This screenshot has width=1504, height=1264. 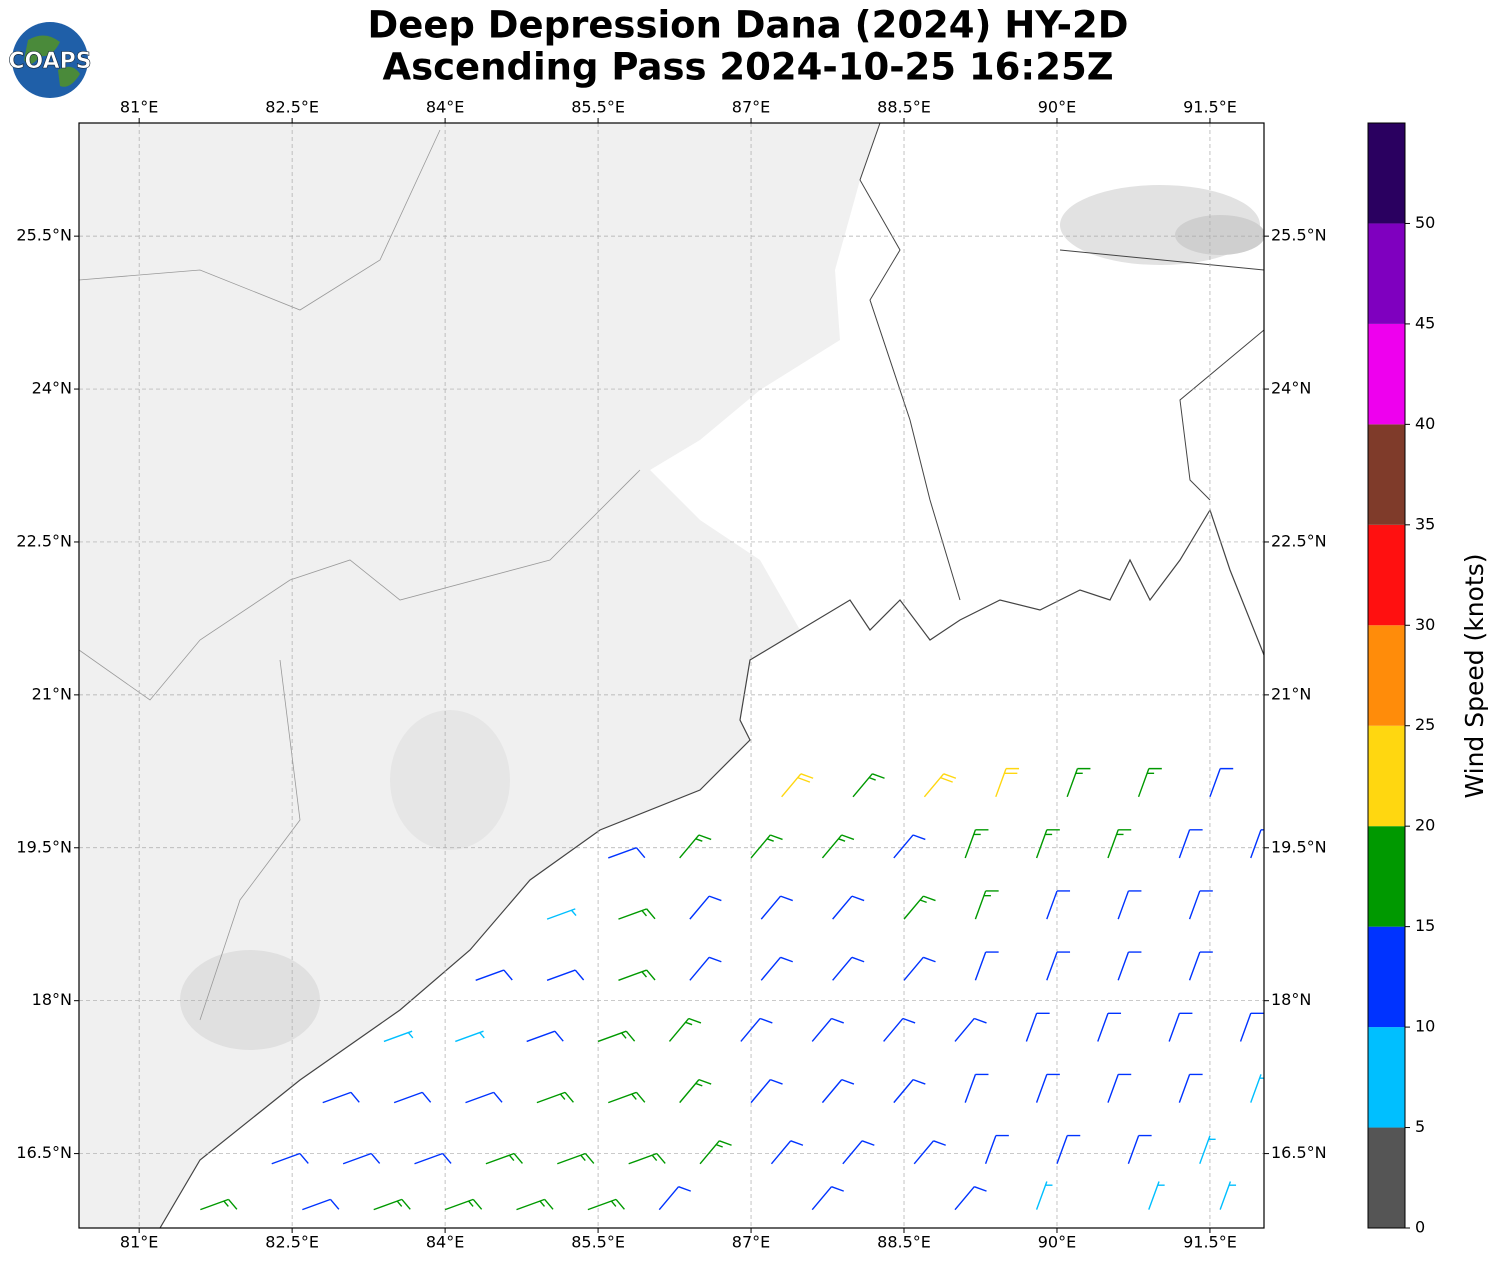 What do you see at coordinates (1425, 624) in the screenshot?
I see `colorbar-tick-label: 30` at bounding box center [1425, 624].